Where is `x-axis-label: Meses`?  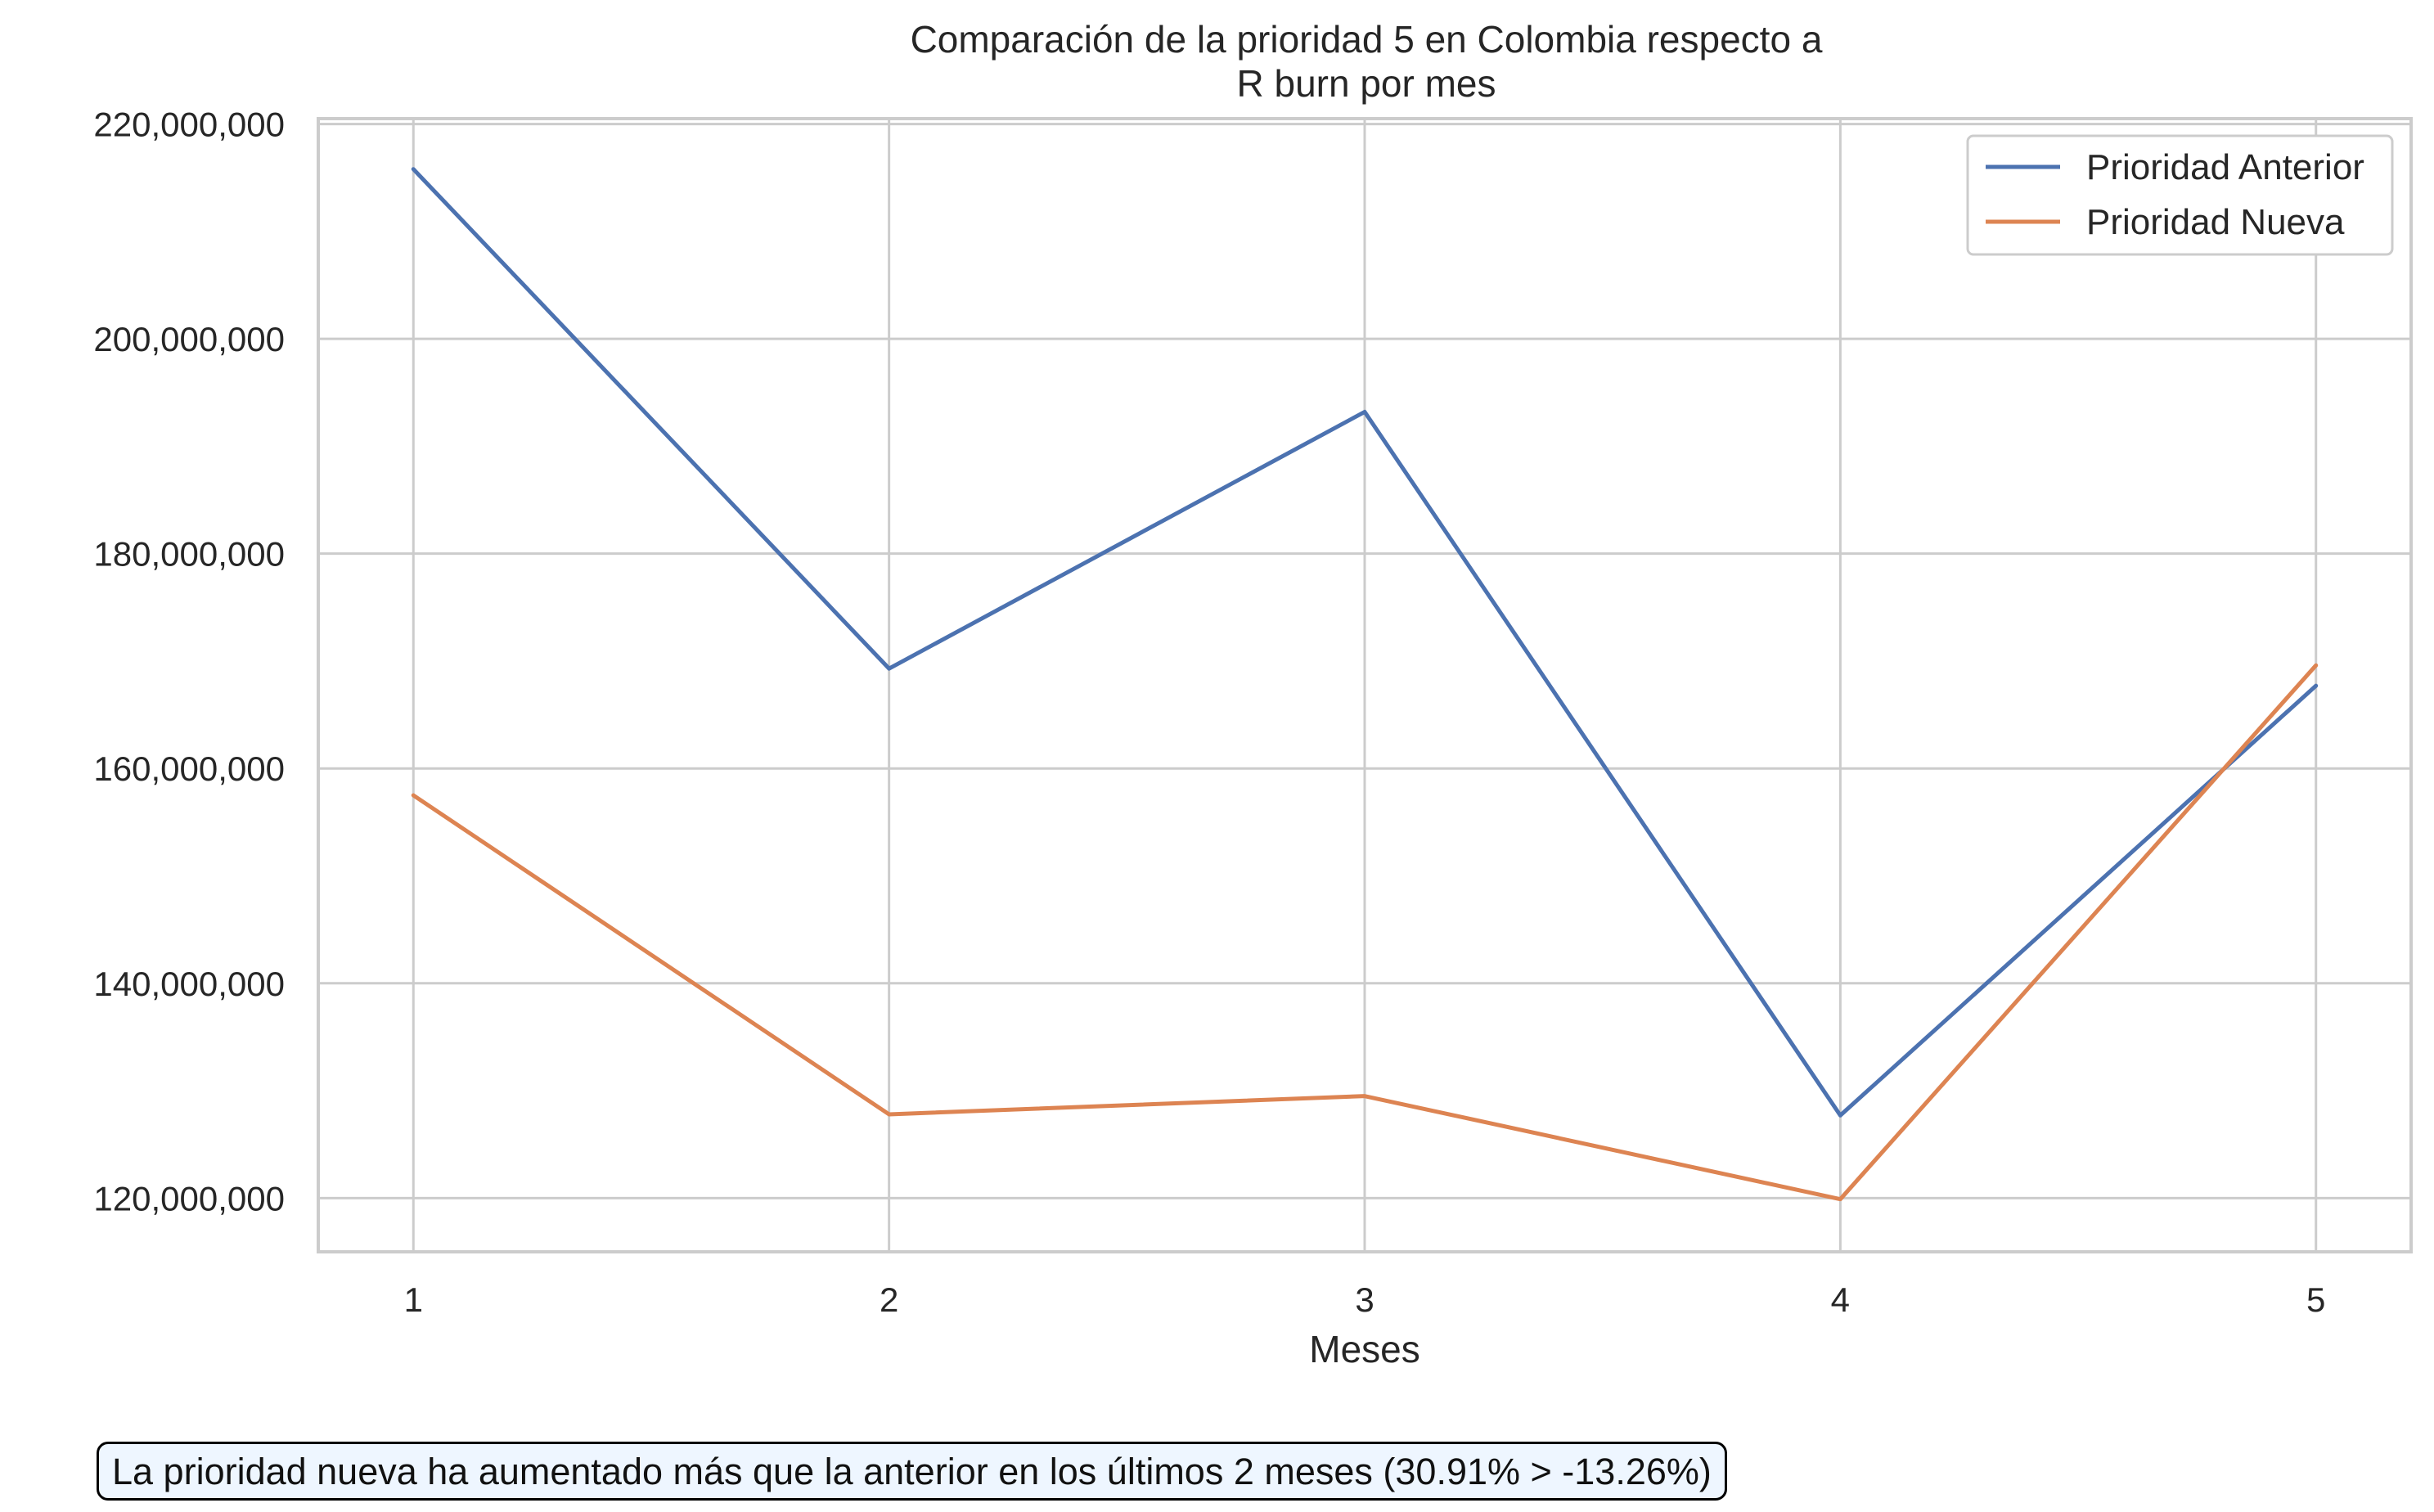
x-axis-label: Meses is located at coordinates (1364, 1349).